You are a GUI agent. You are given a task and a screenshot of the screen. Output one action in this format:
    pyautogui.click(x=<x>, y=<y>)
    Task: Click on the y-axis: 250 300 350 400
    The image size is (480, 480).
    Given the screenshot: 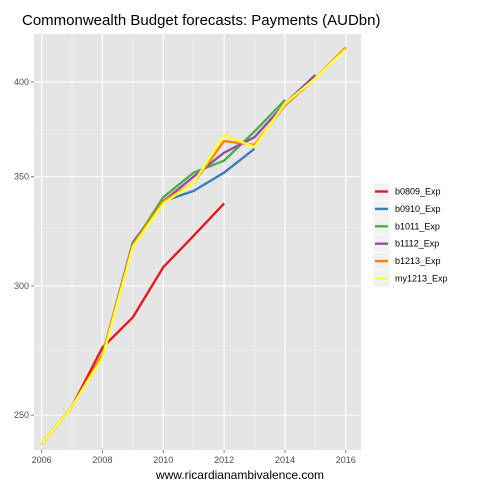 What is the action you would take?
    pyautogui.click(x=24, y=248)
    